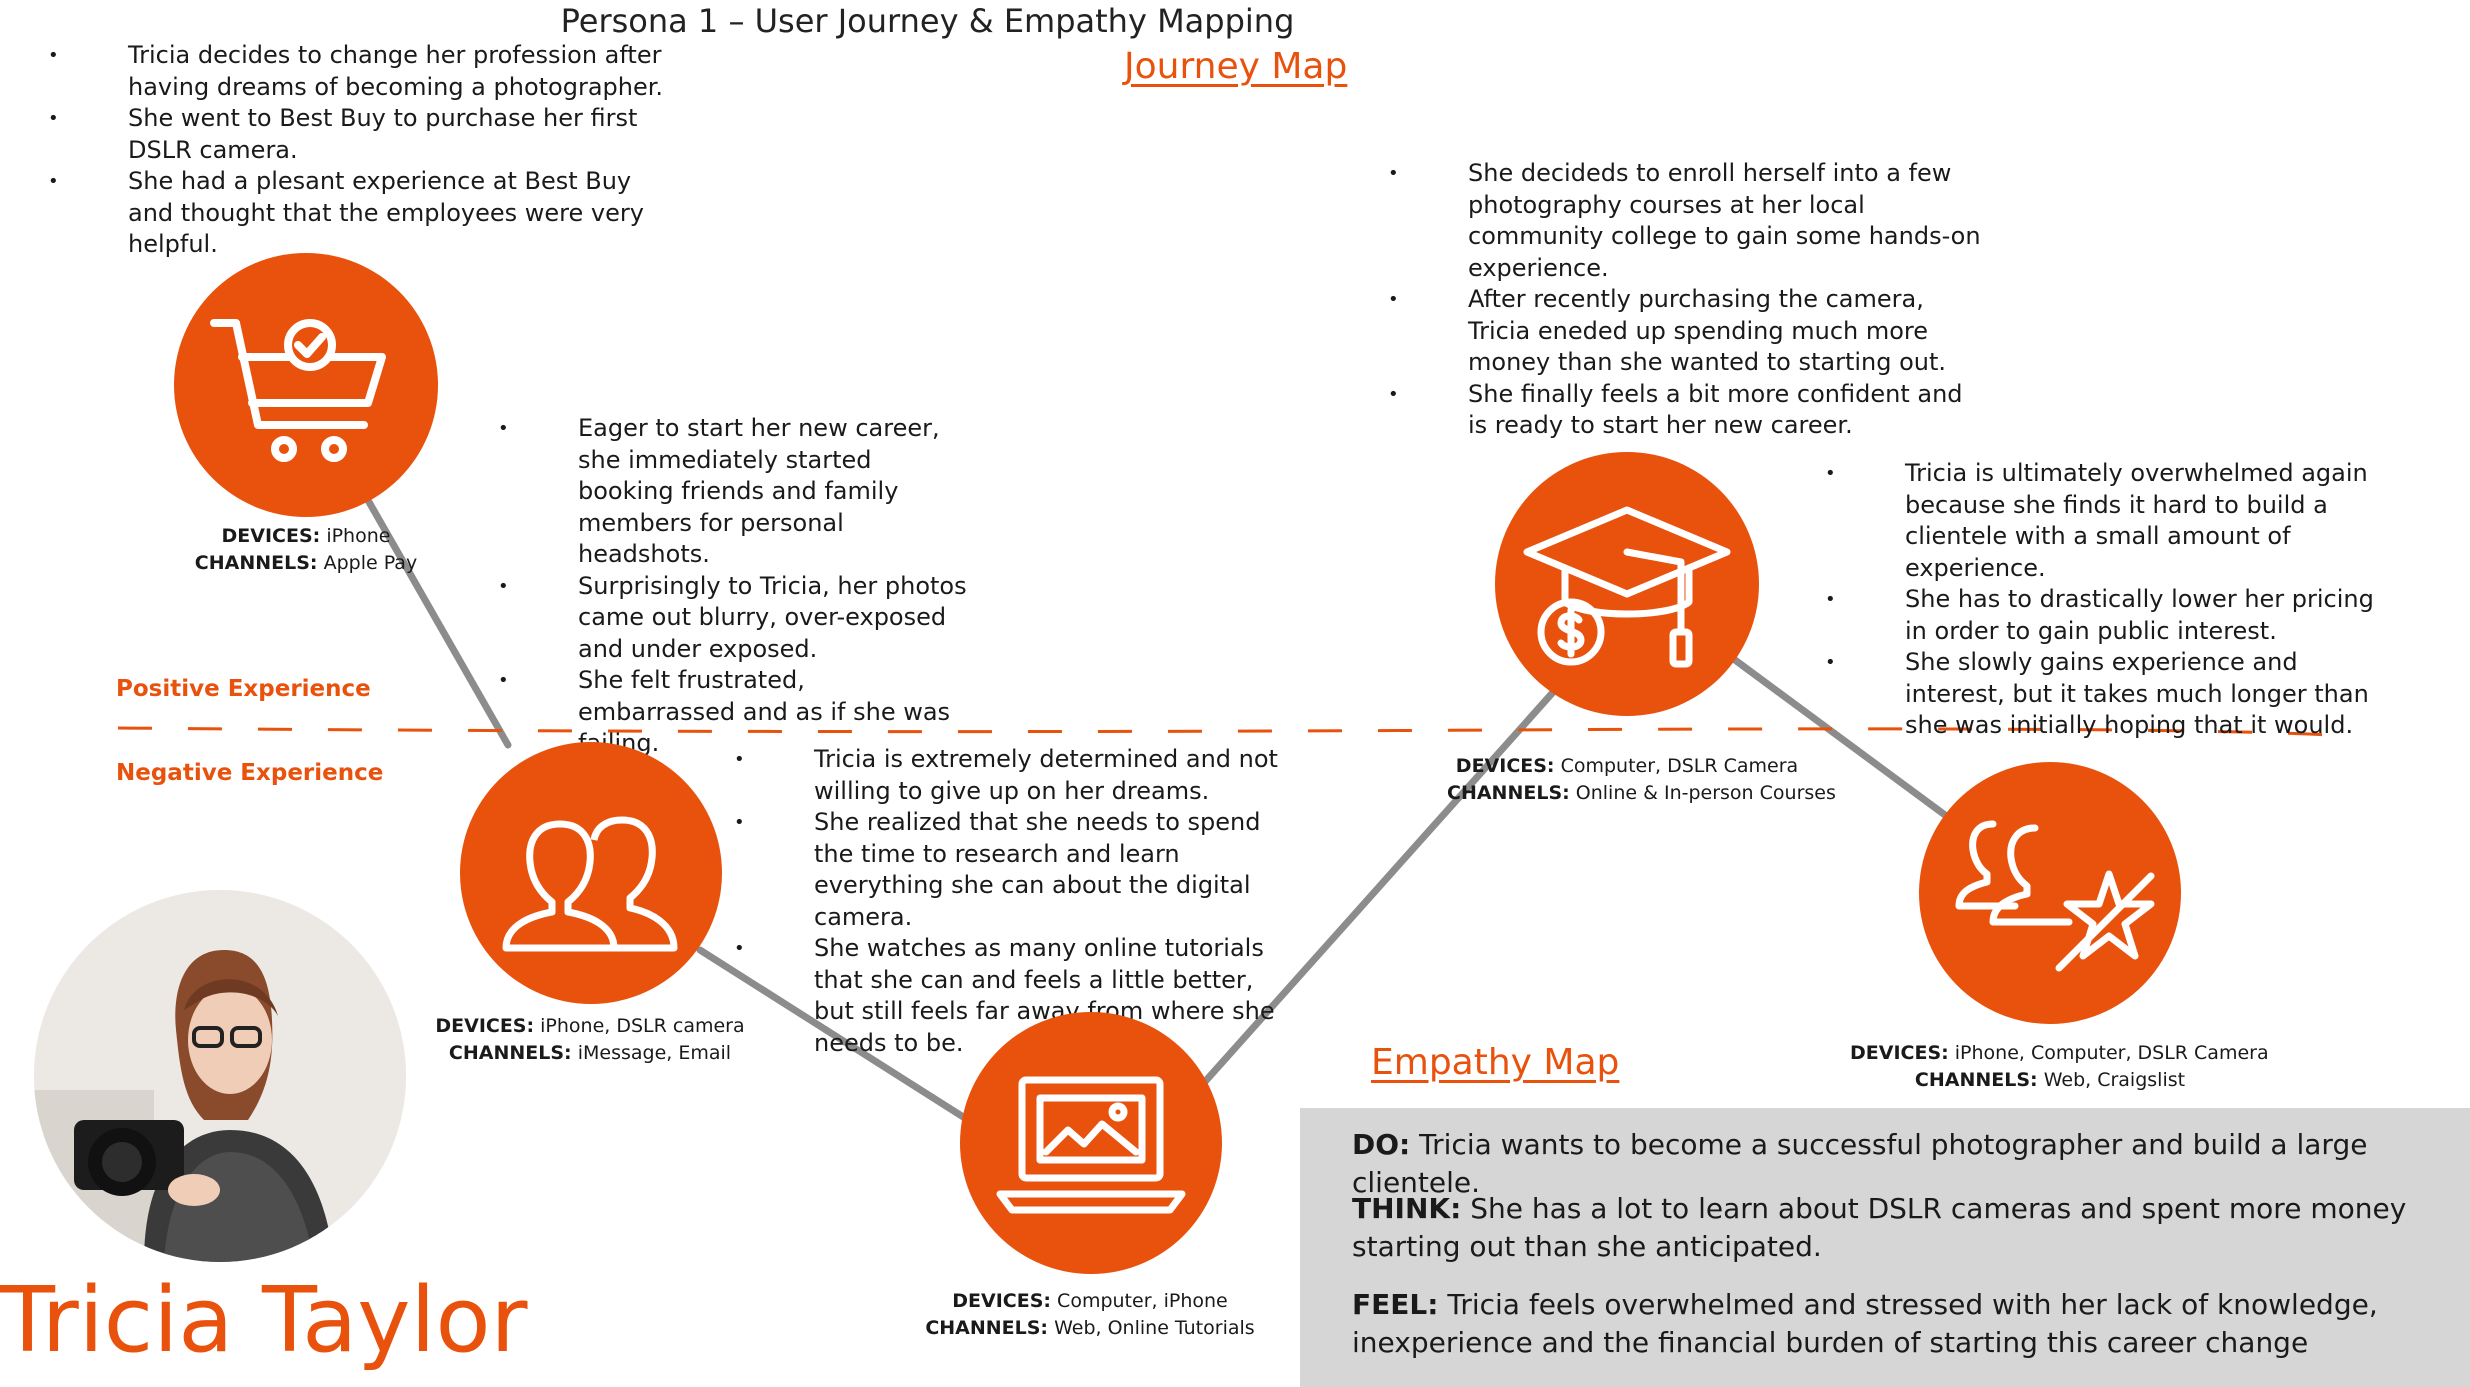  I want to click on laptop-image-icon, so click(1091, 1145).